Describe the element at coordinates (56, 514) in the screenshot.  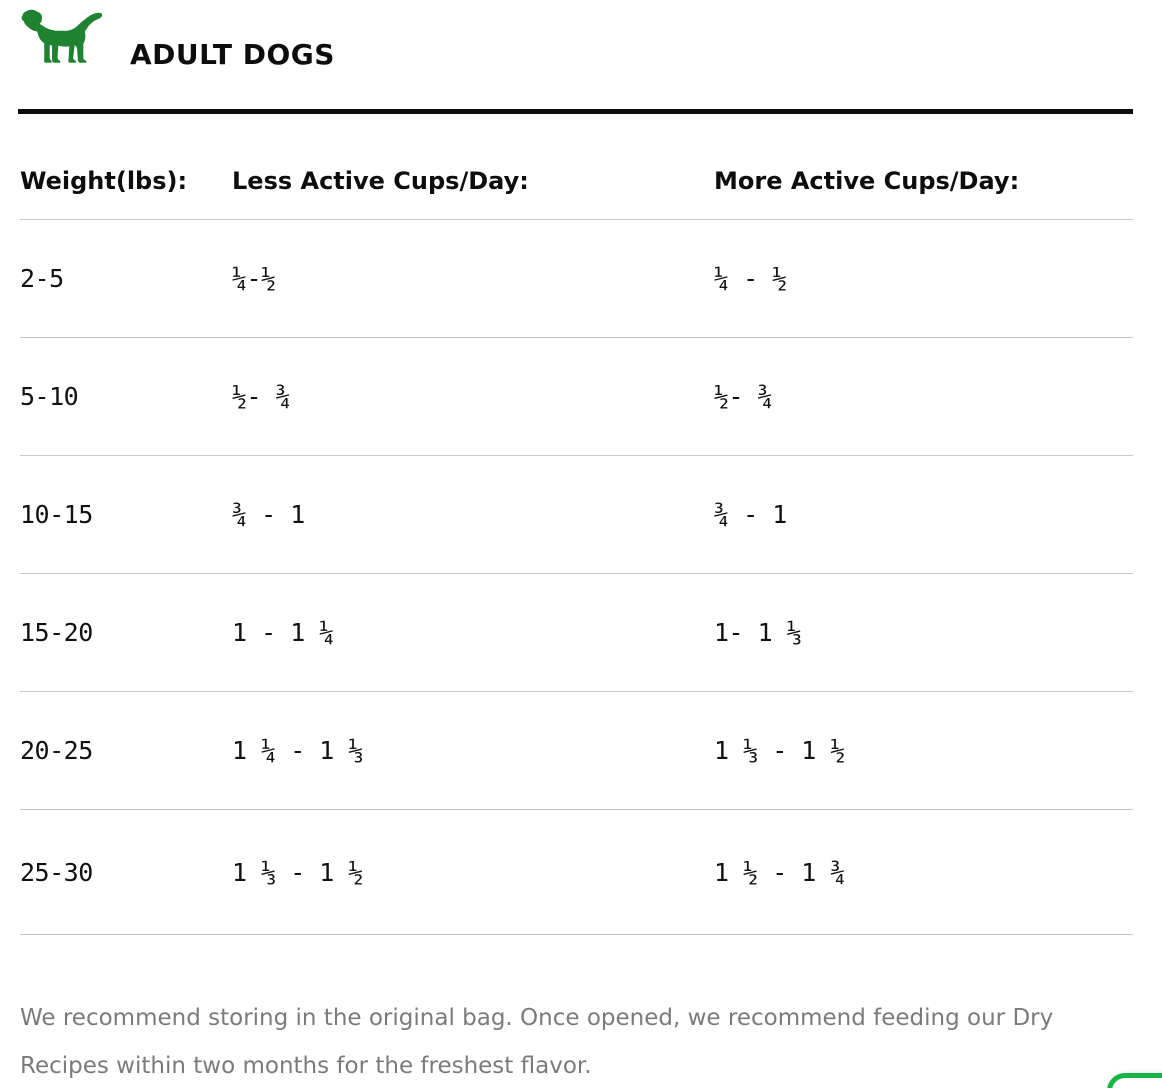
I see `weight-cell: 10-15` at that location.